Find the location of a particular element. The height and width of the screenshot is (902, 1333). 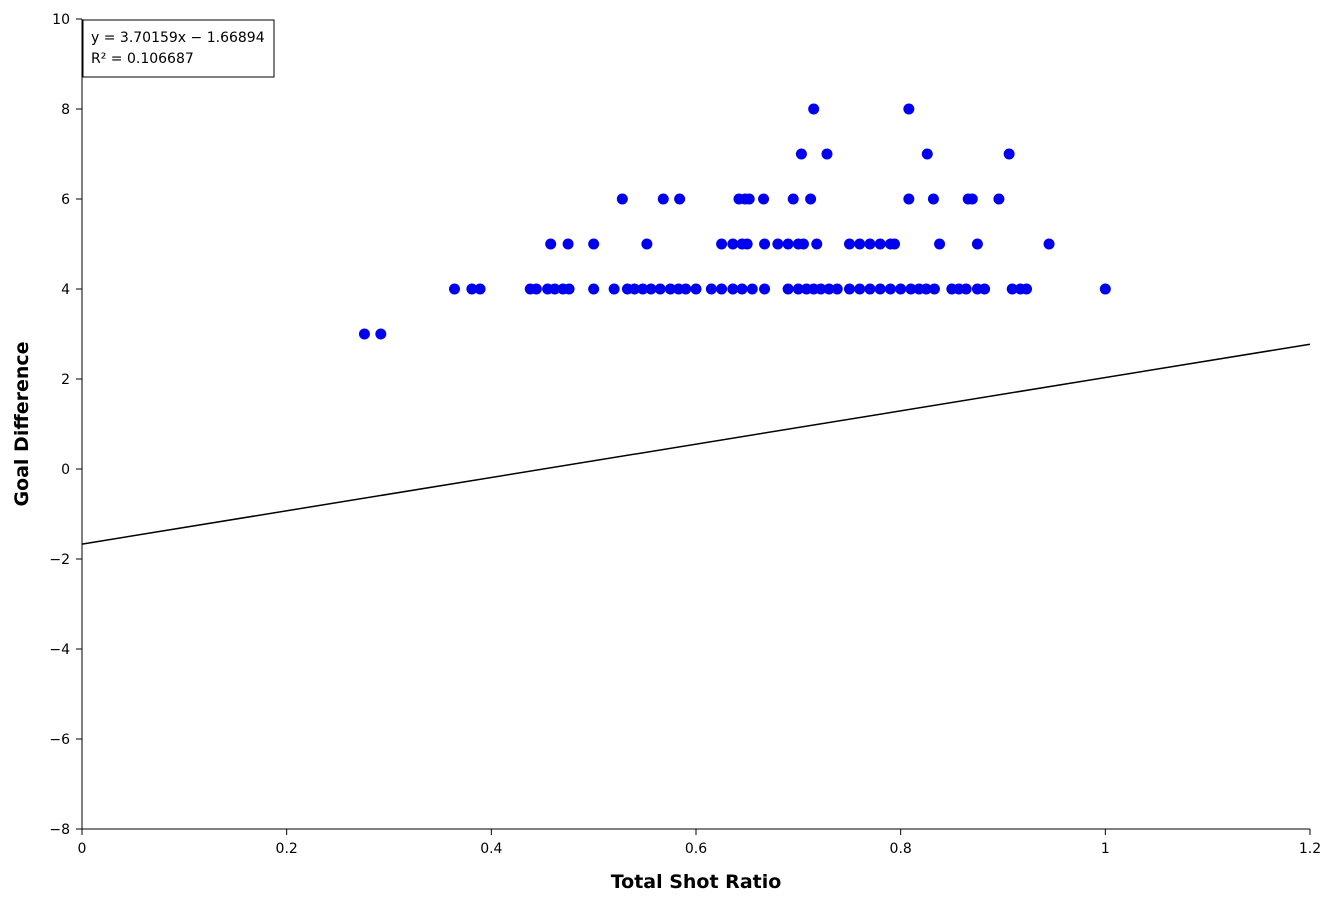

y-tick-label: −8 is located at coordinates (59, 830).